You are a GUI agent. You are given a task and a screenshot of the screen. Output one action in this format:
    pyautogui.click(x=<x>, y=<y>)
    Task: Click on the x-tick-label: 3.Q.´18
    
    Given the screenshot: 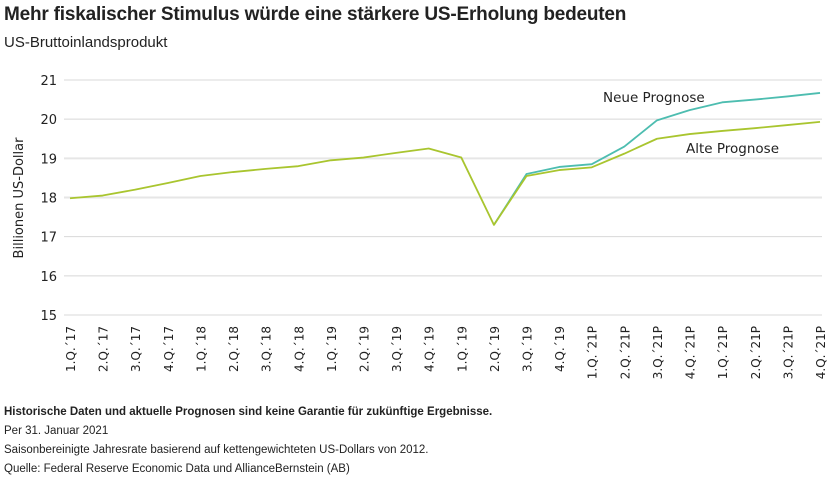 What is the action you would take?
    pyautogui.click(x=267, y=349)
    